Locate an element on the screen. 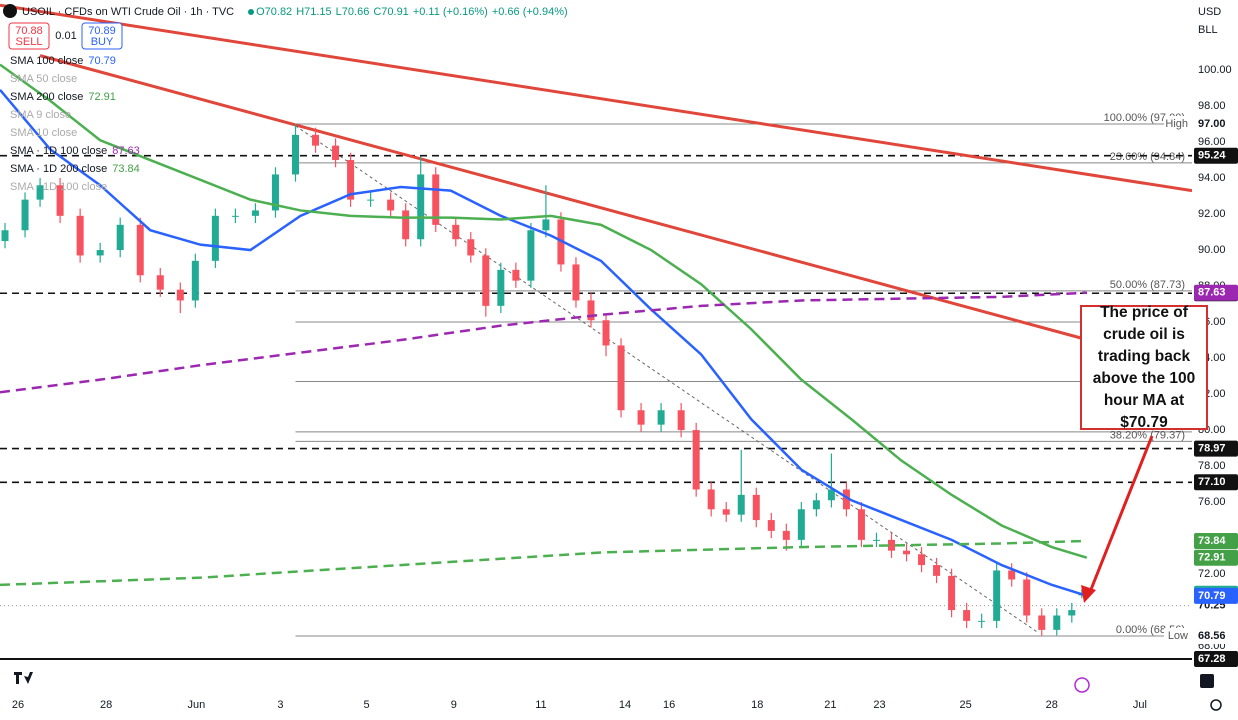 This screenshot has width=1238, height=720. price-tag-label: 78.97 is located at coordinates (1212, 449).